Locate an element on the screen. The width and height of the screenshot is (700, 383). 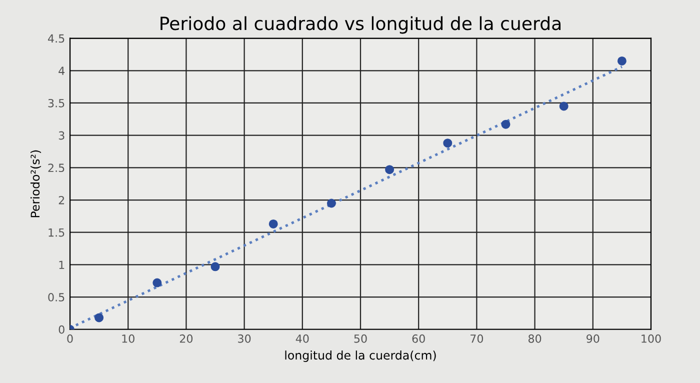
x-tick-label: 0 is located at coordinates (70, 338).